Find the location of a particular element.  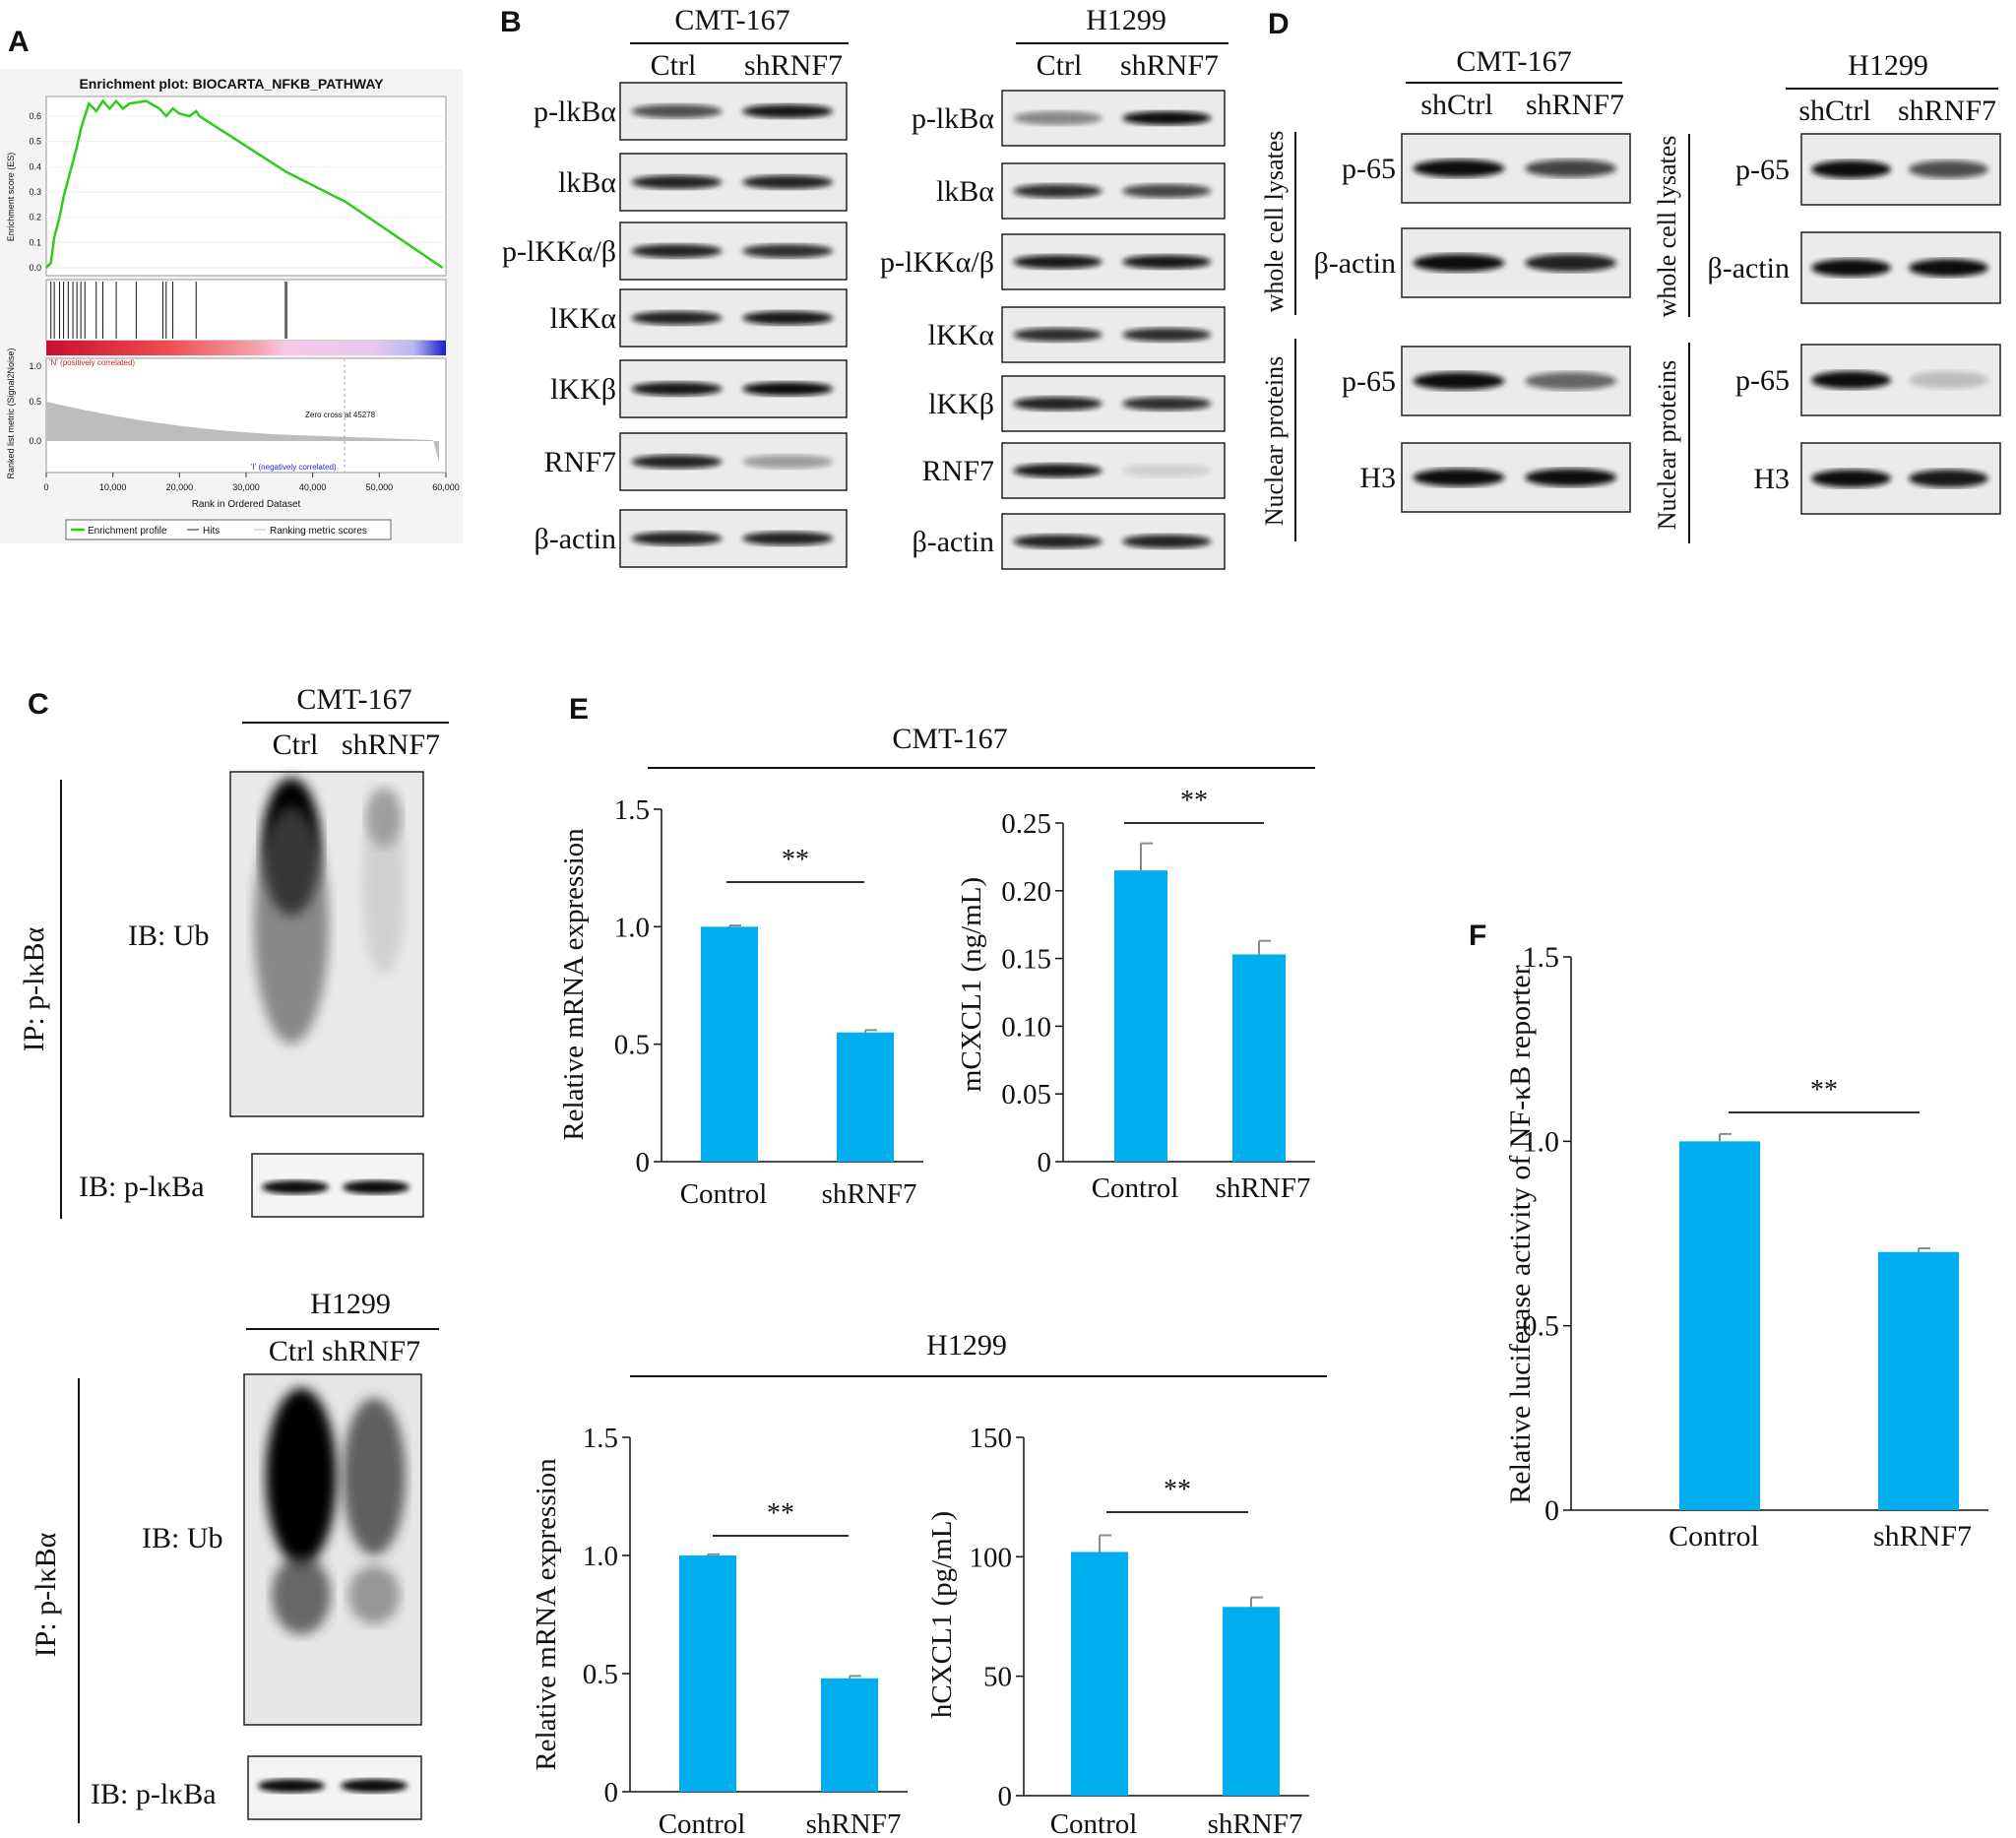

d-right-wcl-label: whole cell lysates is located at coordinates (1667, 227).